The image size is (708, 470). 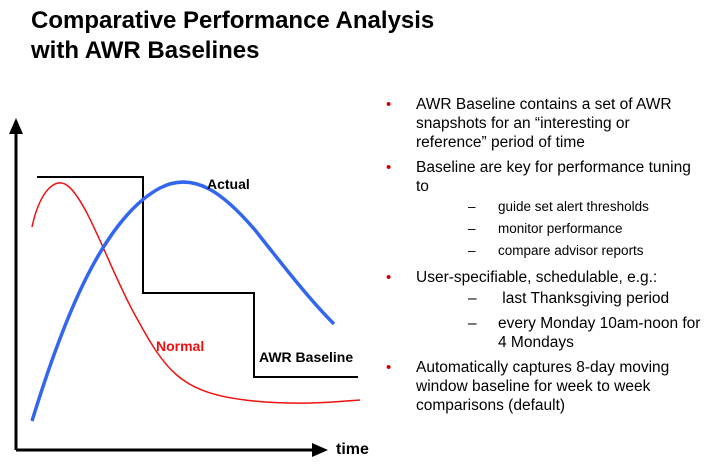 I want to click on sub-text: compare advisor reports, so click(x=571, y=250).